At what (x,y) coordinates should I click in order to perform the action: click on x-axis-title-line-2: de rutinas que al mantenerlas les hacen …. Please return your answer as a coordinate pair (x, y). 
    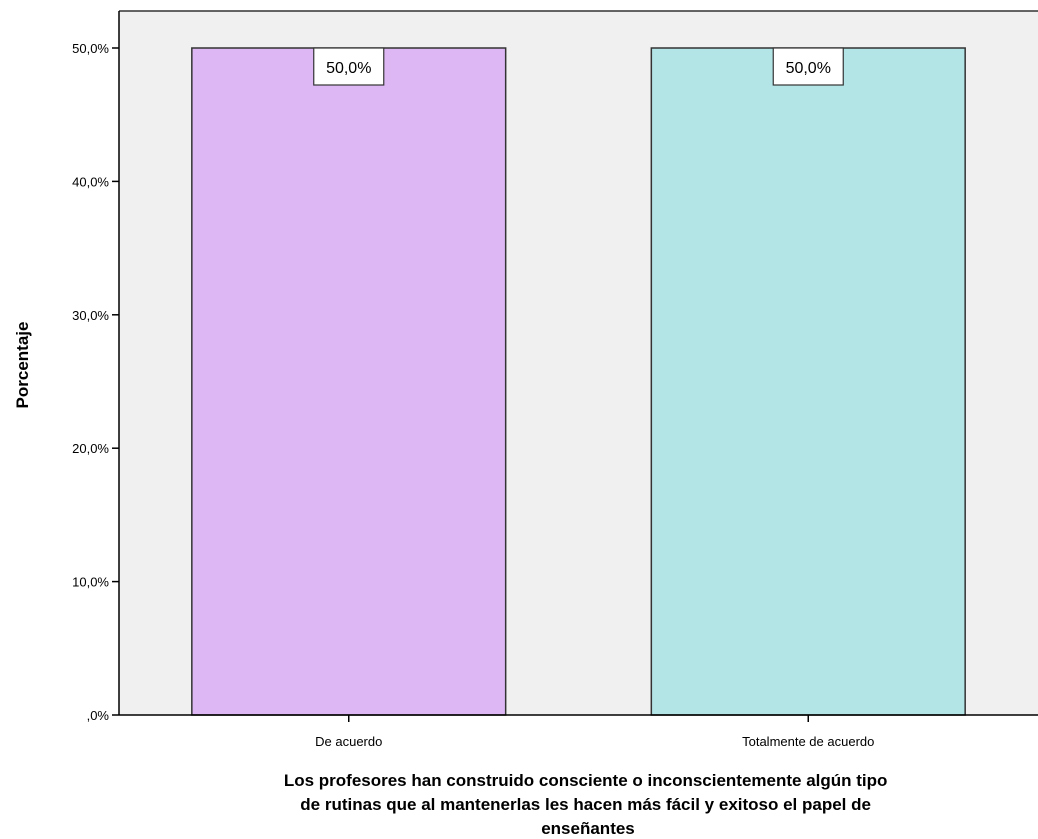
    Looking at the image, I should click on (585, 804).